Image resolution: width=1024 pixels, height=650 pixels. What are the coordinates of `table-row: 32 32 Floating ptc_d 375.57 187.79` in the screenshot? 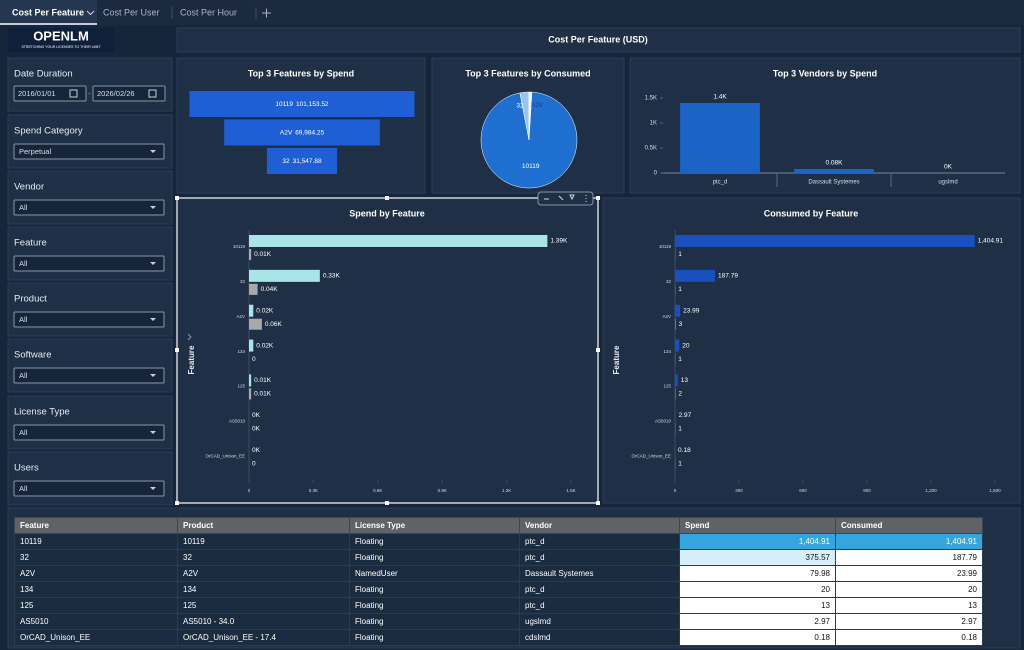 It's located at (498, 557).